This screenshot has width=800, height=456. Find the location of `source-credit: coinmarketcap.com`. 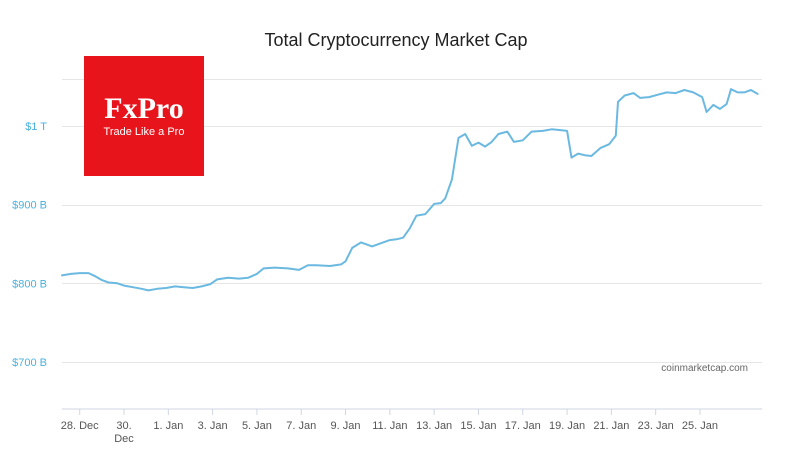

source-credit: coinmarketcap.com is located at coordinates (704, 368).